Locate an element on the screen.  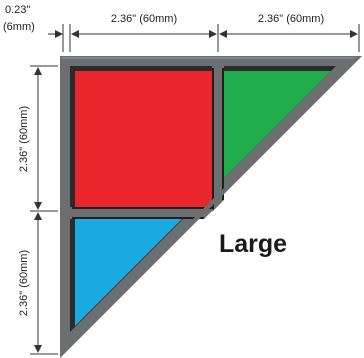
left-lower-span-dimension: 2.36" (60mm) is located at coordinates (38, 283).